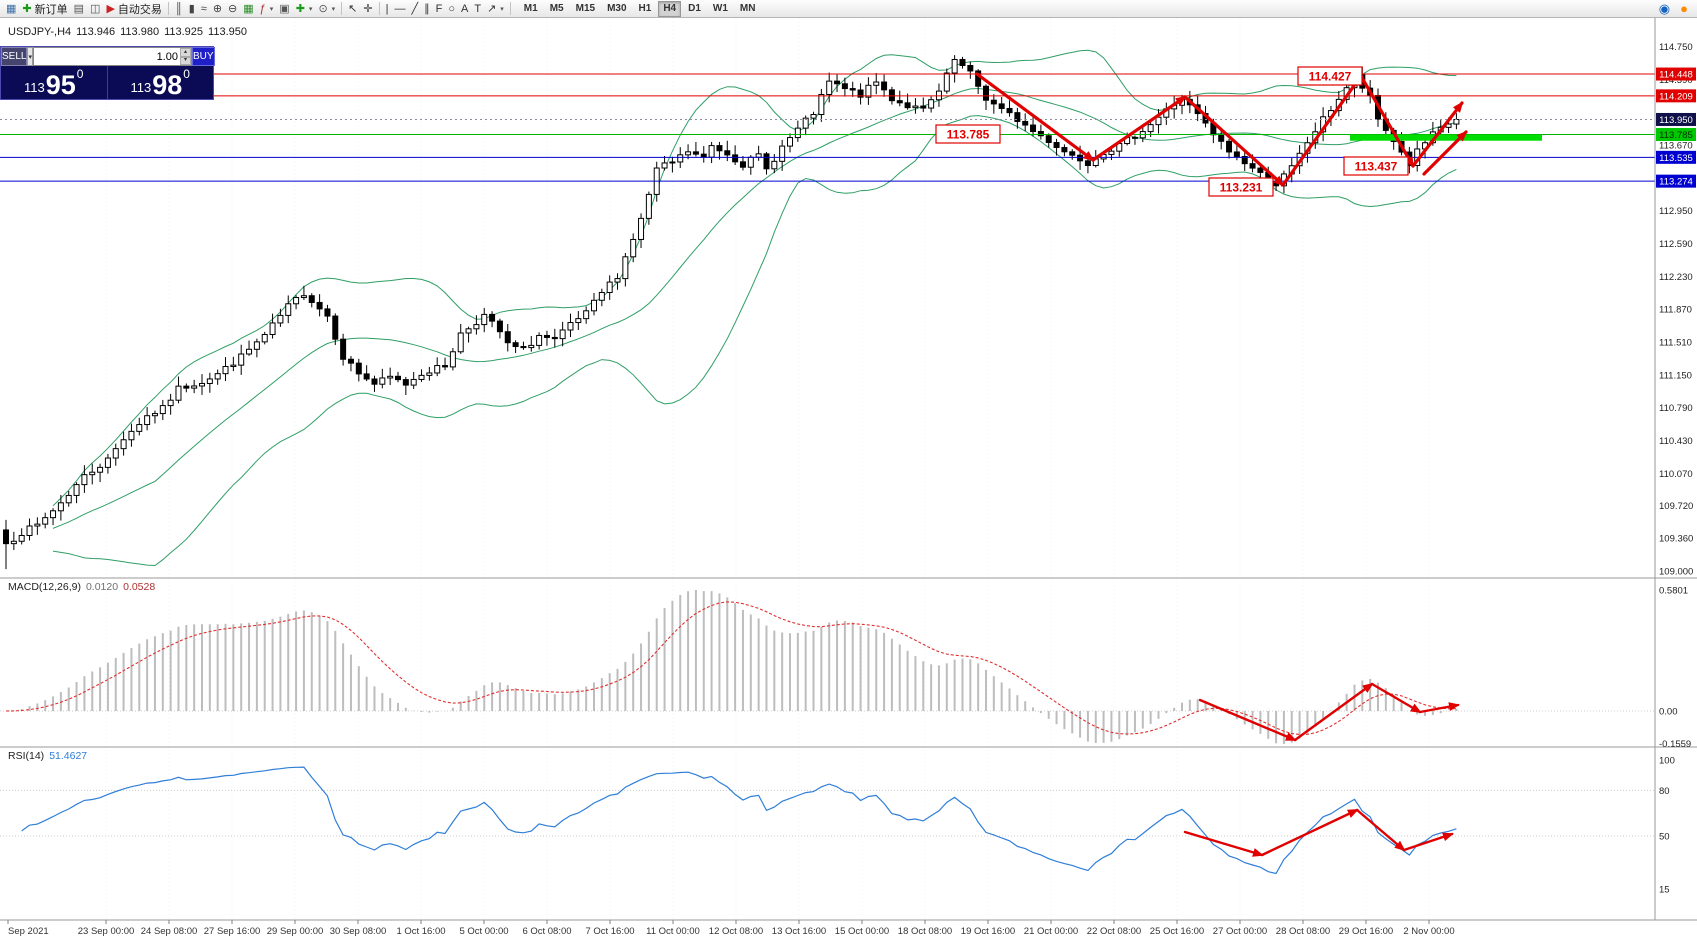 This screenshot has width=1697, height=943. I want to click on bid-price: 113 95 0, so click(54, 82).